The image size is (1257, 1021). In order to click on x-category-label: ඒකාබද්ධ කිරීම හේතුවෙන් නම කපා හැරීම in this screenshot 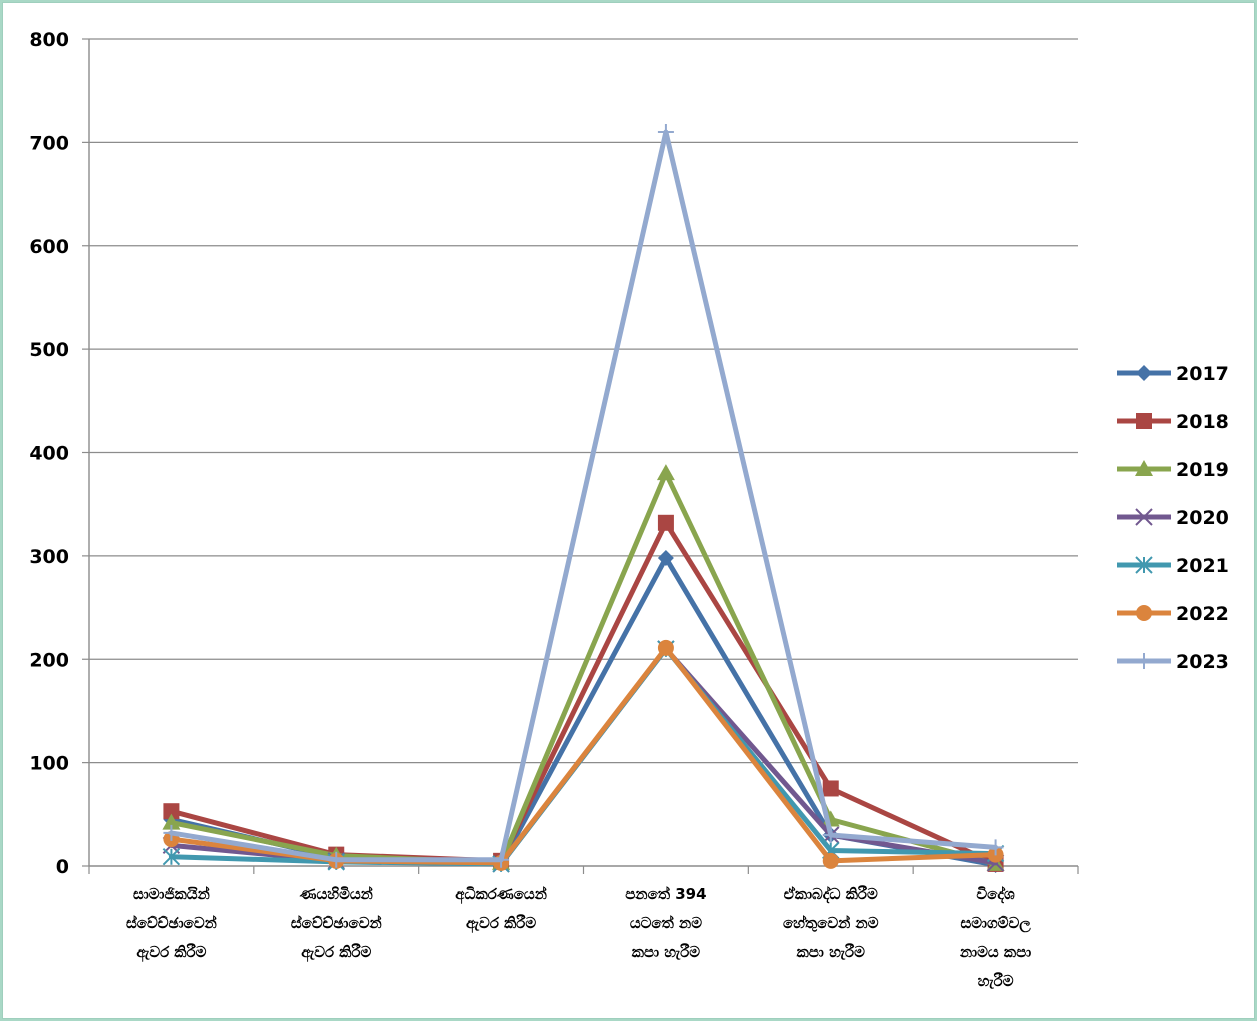, I will do `click(831, 923)`.